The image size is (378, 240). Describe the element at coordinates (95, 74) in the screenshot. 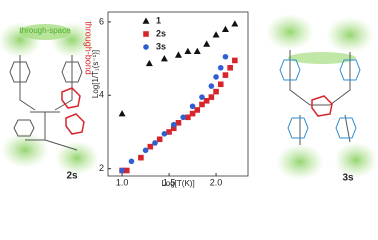

I see `y-axis-label: Log[1/T₁(s⁻¹)]` at that location.